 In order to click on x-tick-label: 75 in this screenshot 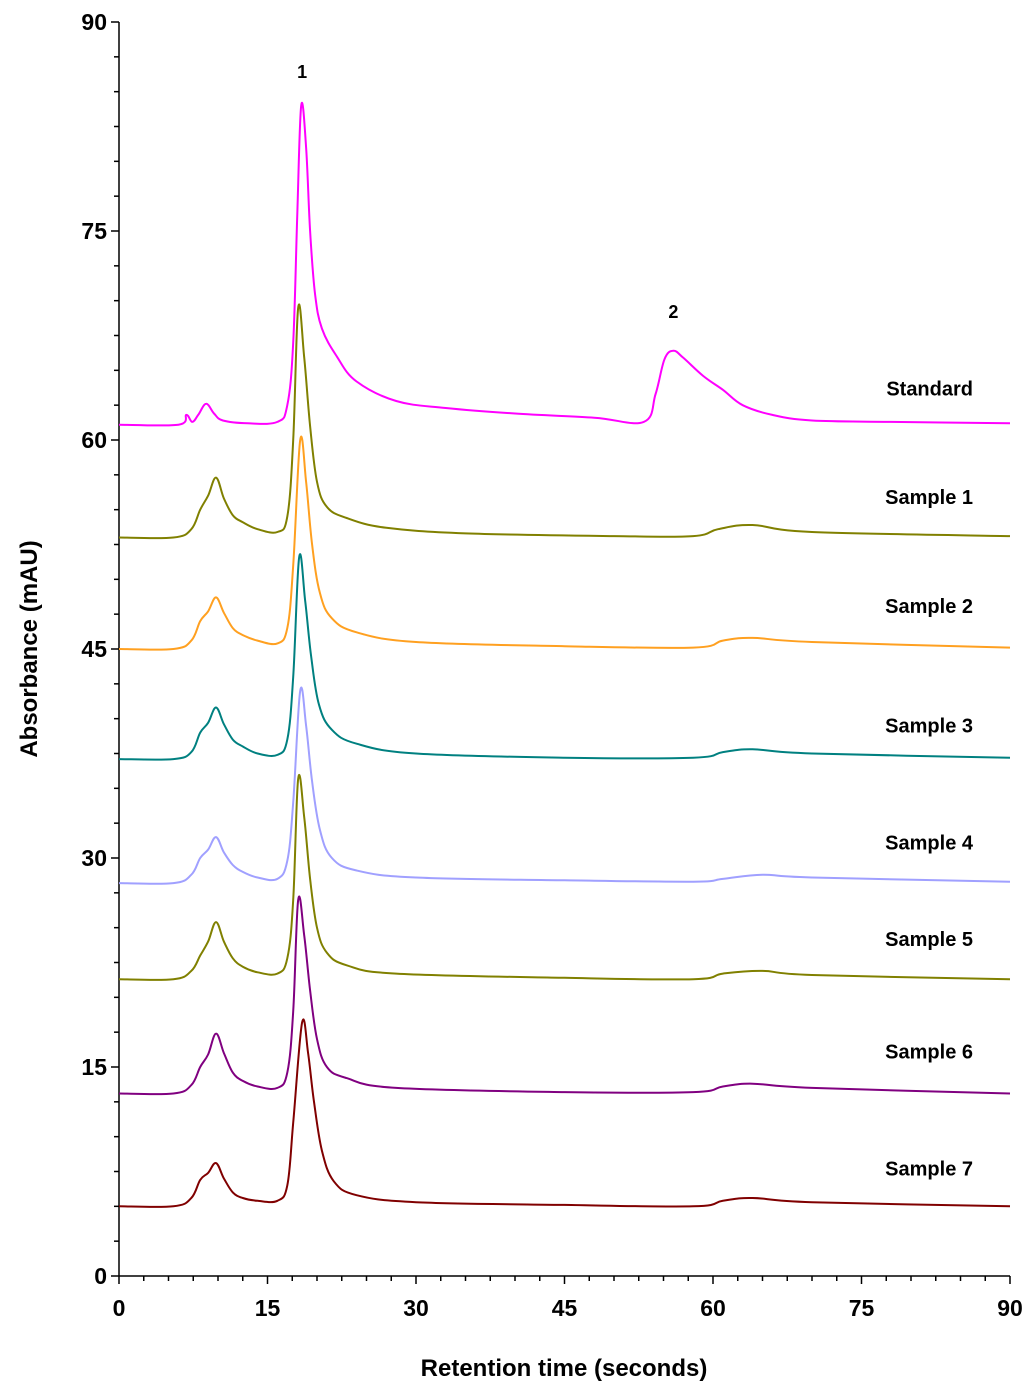, I will do `click(862, 1308)`.